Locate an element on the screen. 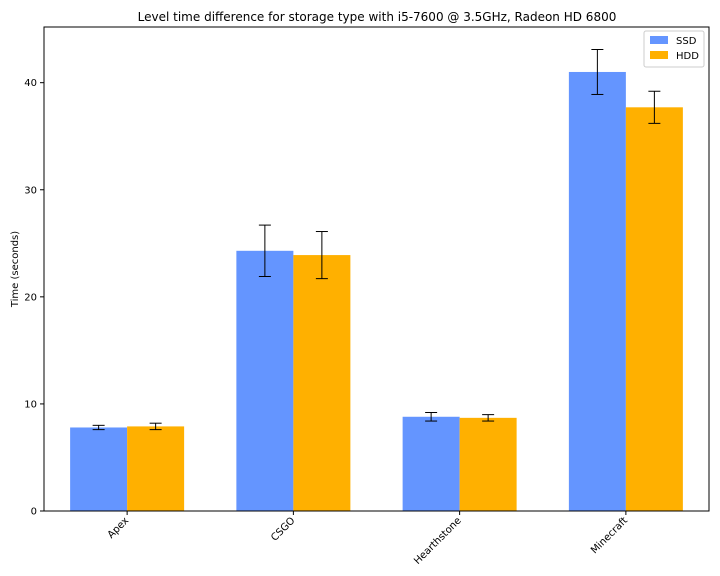 The image size is (720, 576). bar-ssd-apex is located at coordinates (99, 469).